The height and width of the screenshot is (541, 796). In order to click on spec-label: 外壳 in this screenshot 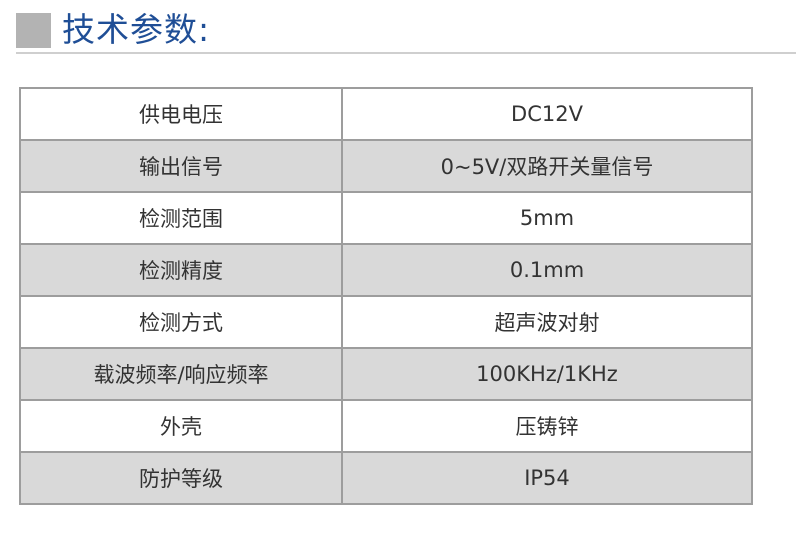, I will do `click(181, 426)`.